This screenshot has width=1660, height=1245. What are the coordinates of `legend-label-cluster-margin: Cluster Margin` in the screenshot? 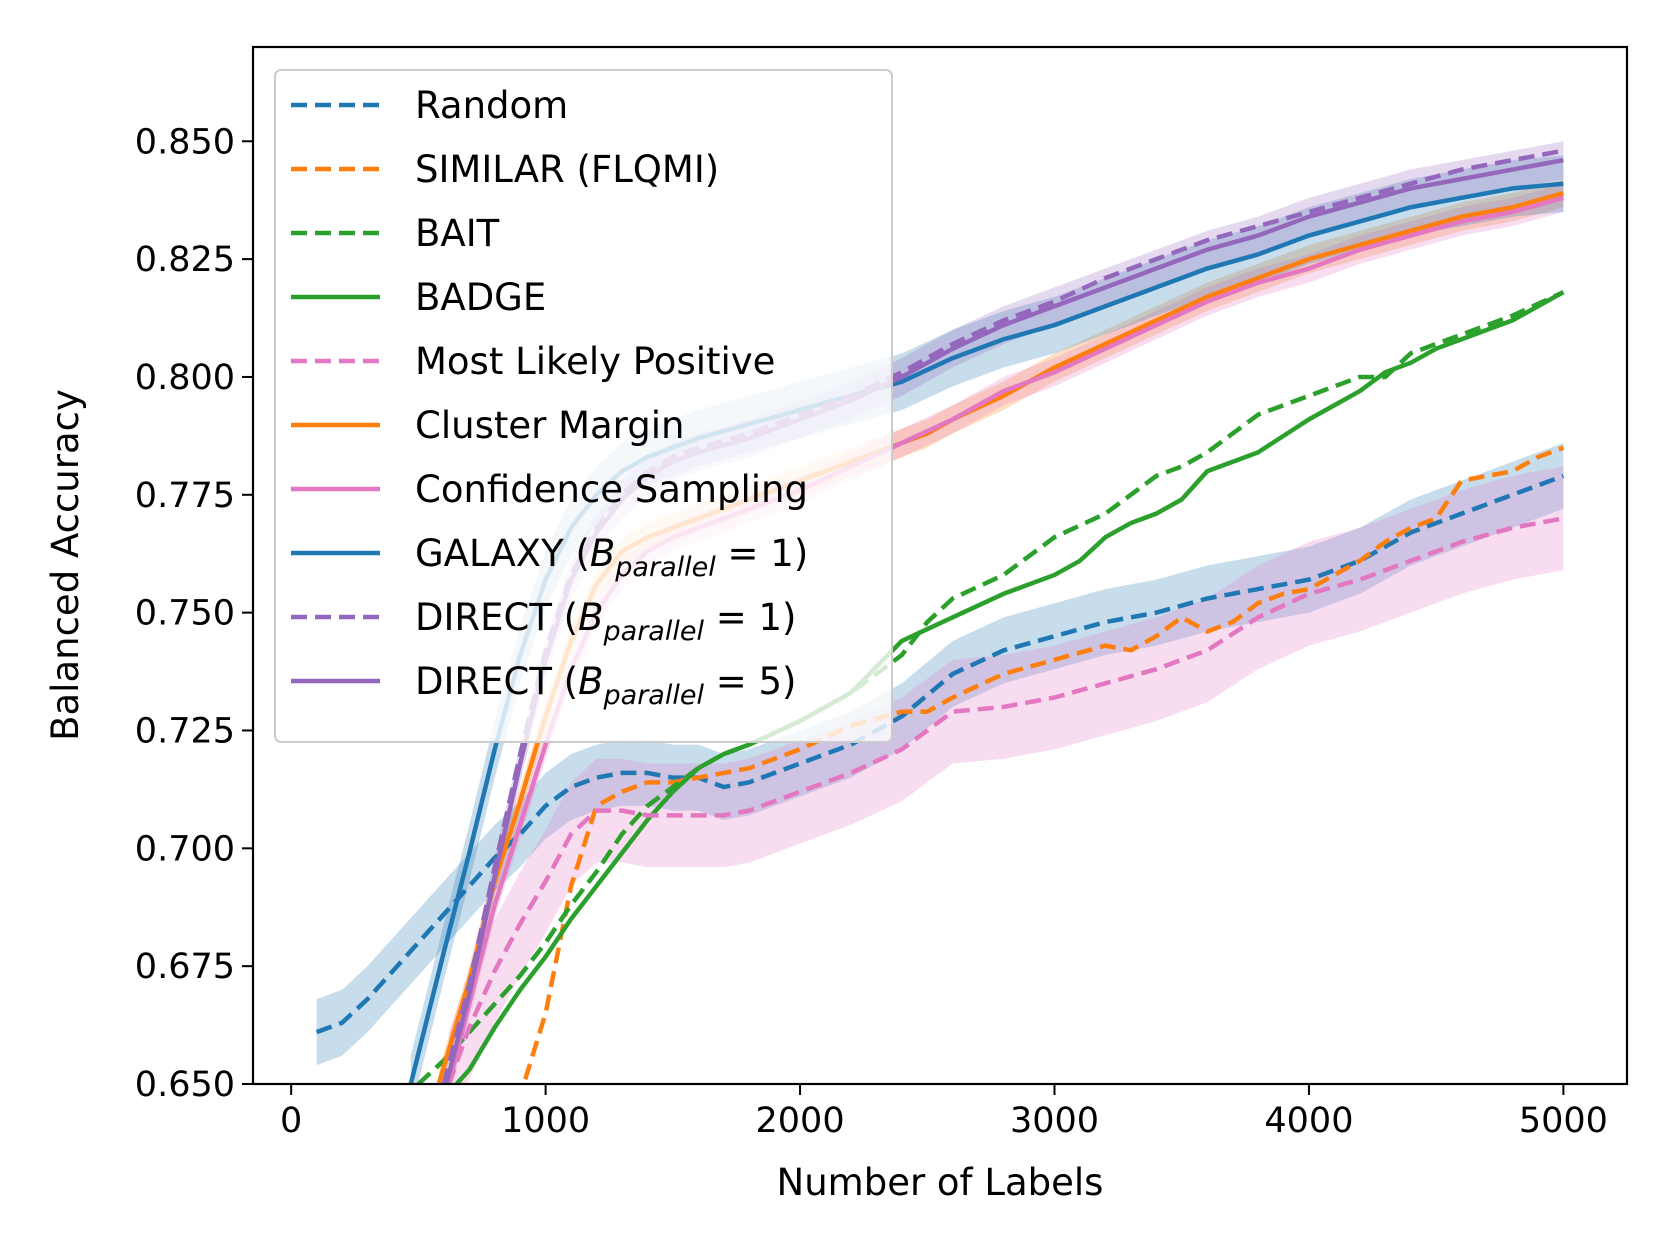 It's located at (549, 425).